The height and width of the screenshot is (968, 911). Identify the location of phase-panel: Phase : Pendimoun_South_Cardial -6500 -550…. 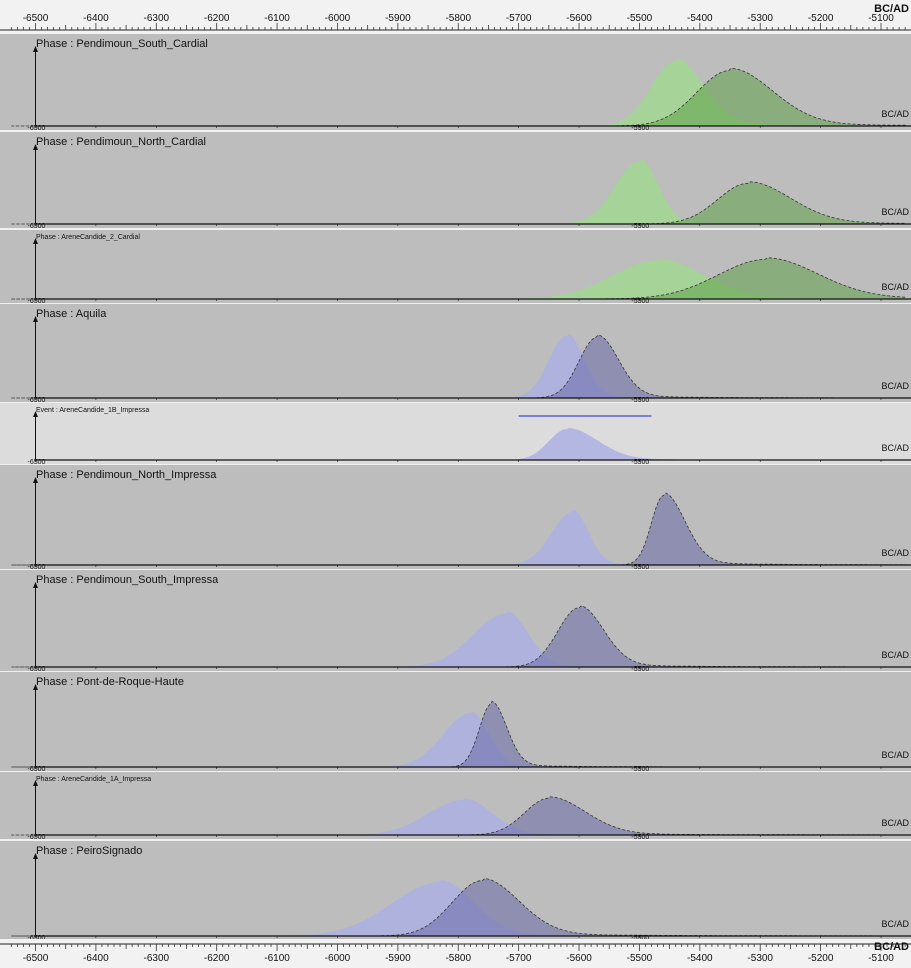
(455, 82).